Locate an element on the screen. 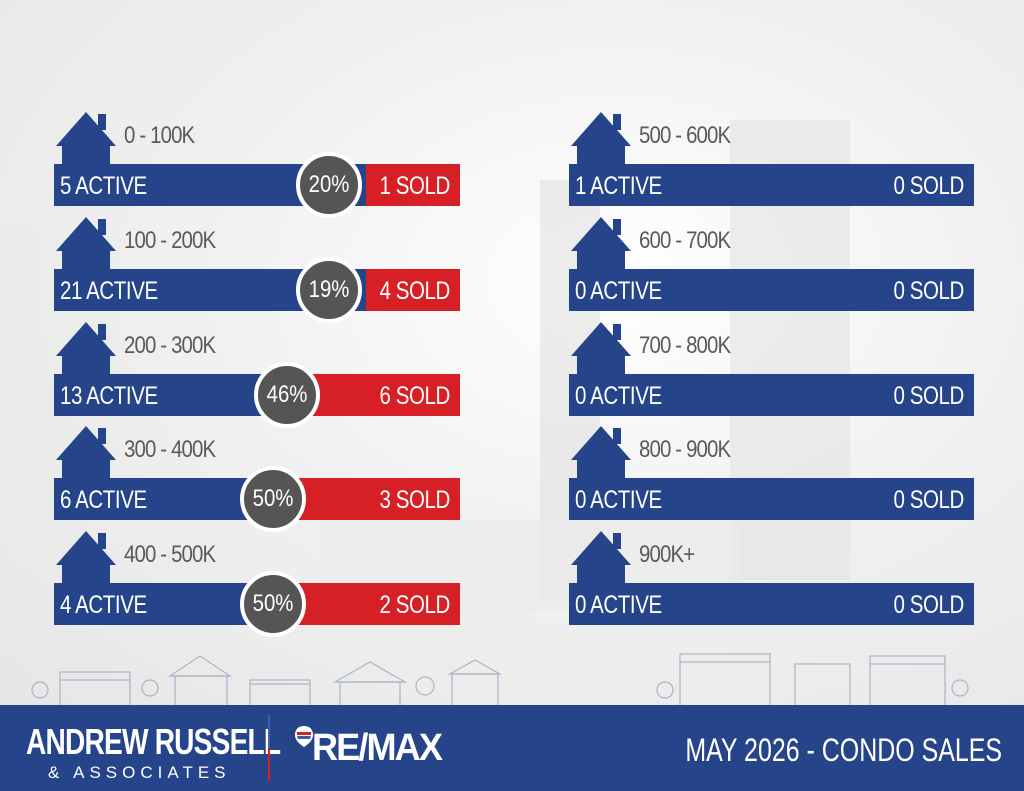 This screenshot has height=791, width=1024. price-row-200-300k: 200 - 300K 13 ACTIVE 6 SOLD 46% is located at coordinates (257, 374).